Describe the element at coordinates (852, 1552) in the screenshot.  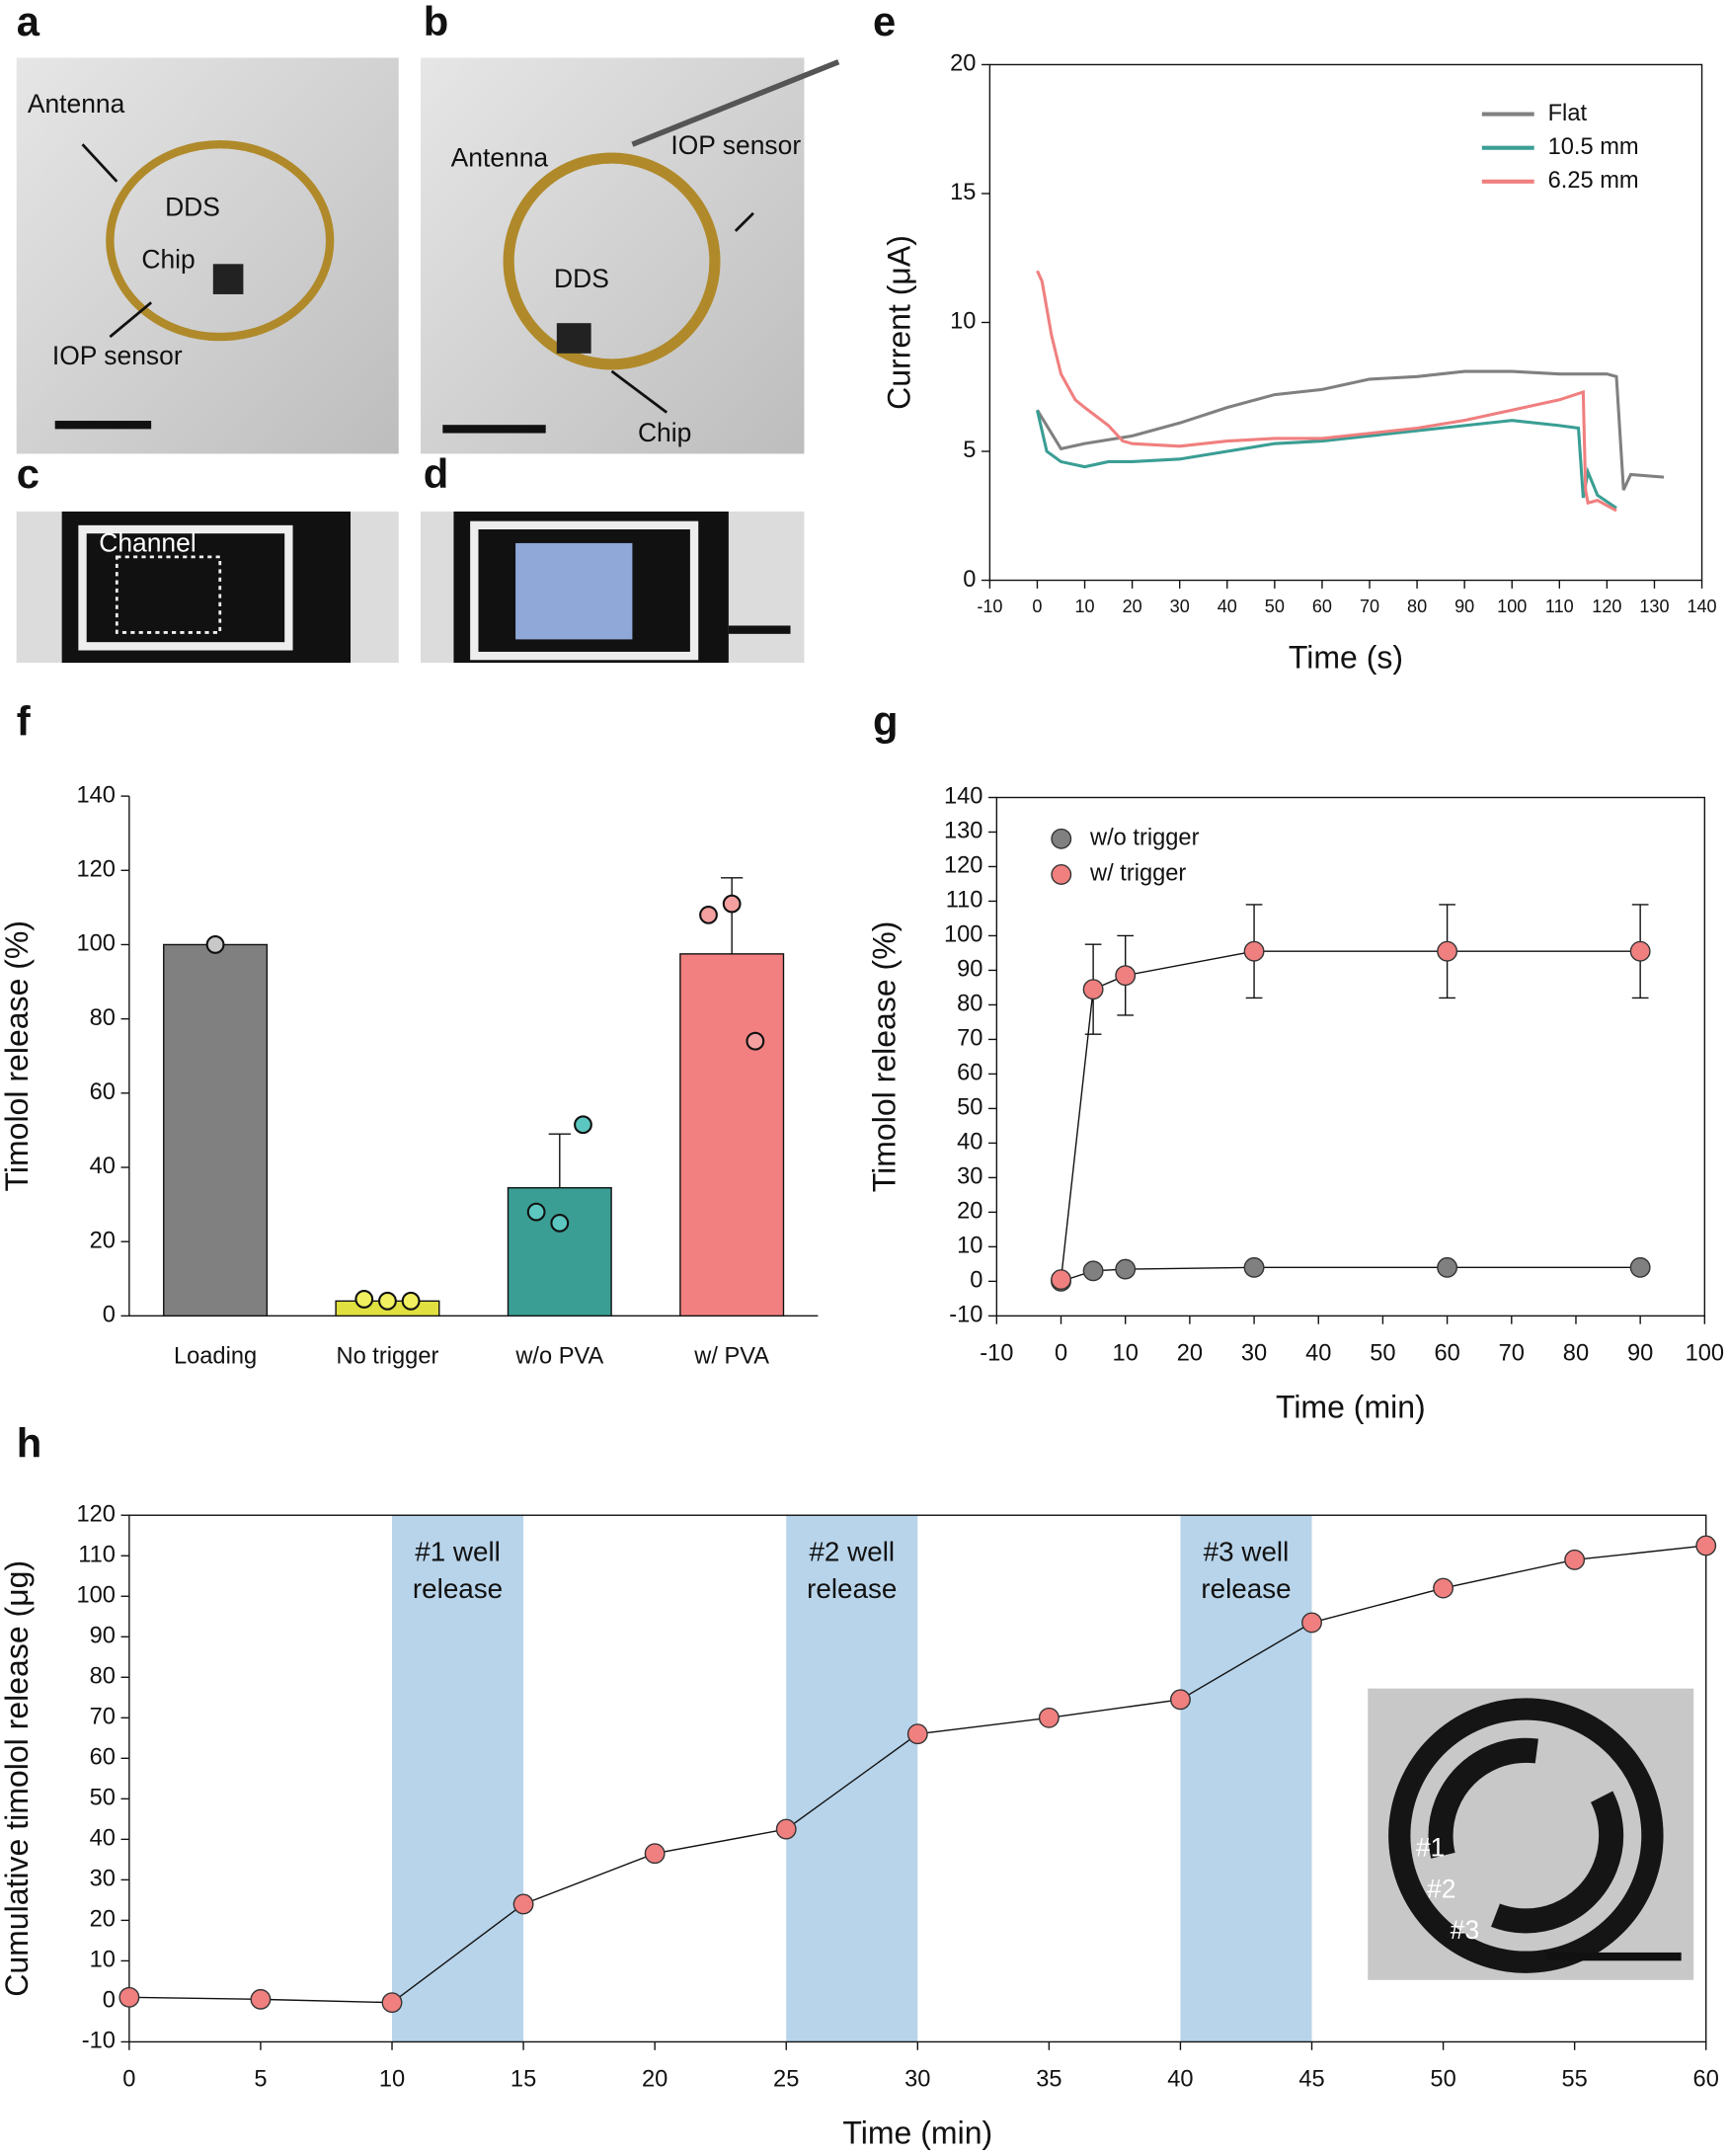
I see `band-label: #2 well` at that location.